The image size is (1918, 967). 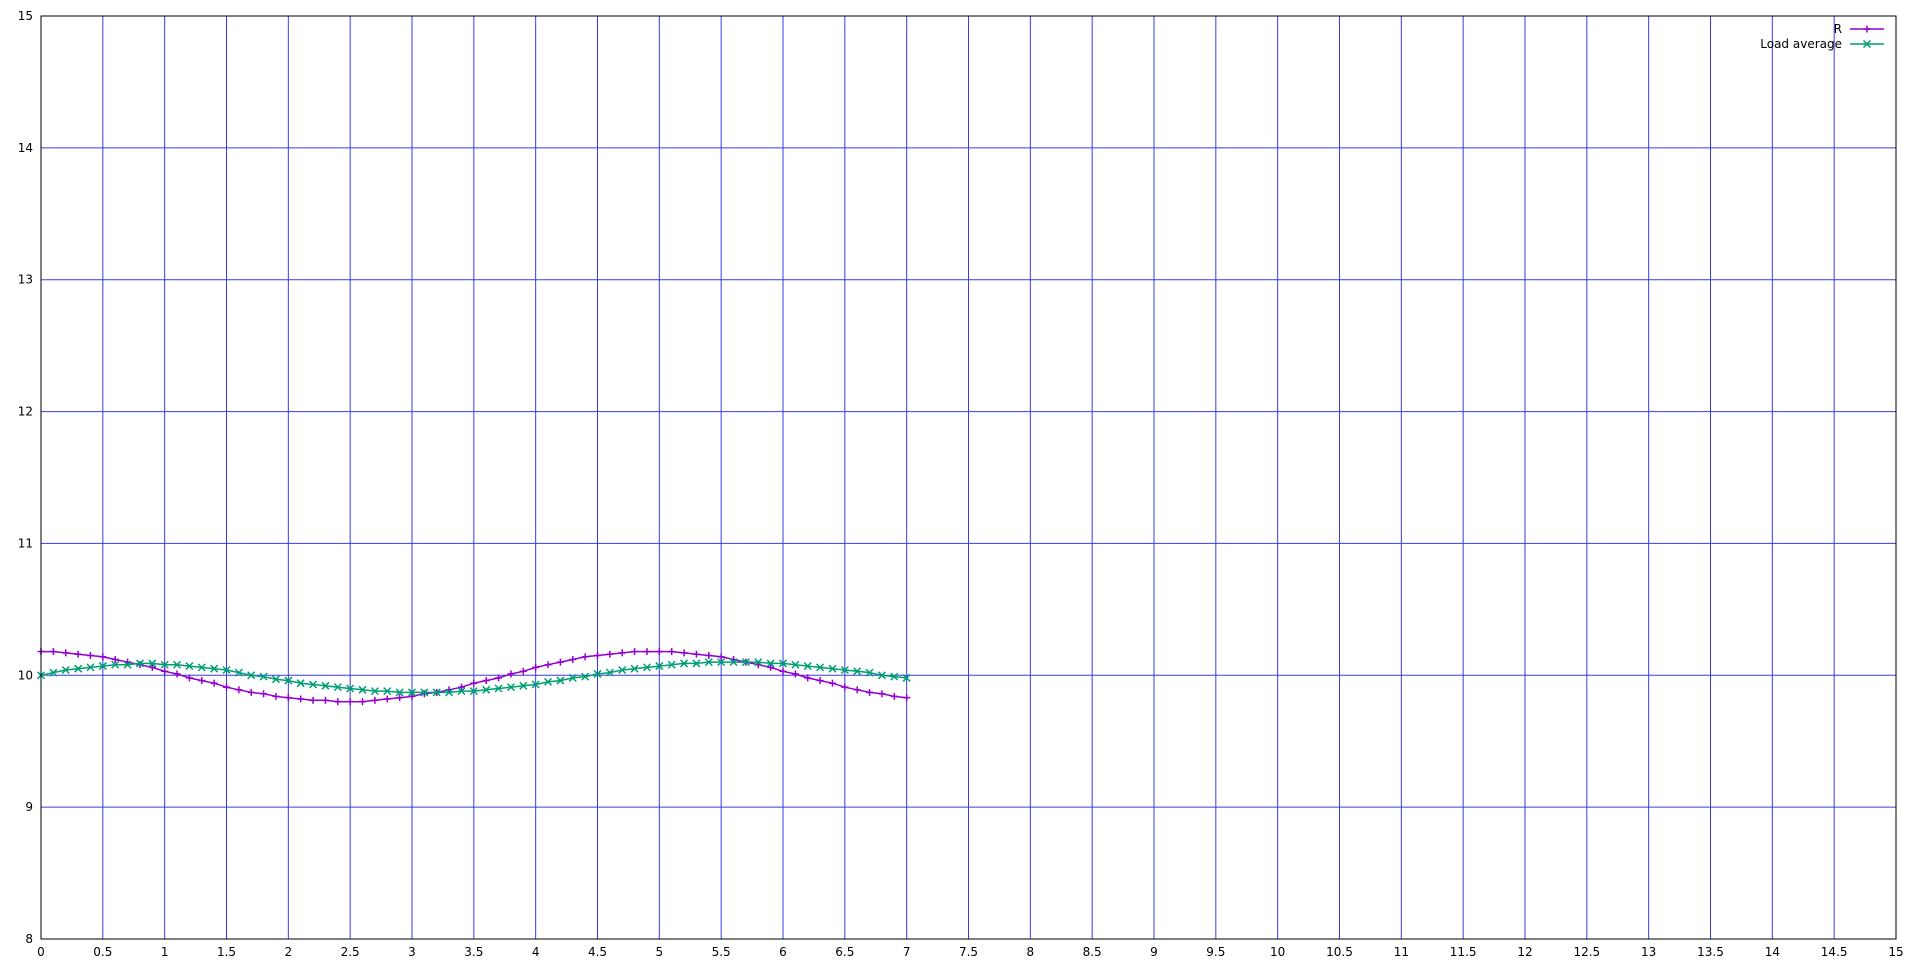 I want to click on x-tick-label: 8, so click(x=1031, y=952).